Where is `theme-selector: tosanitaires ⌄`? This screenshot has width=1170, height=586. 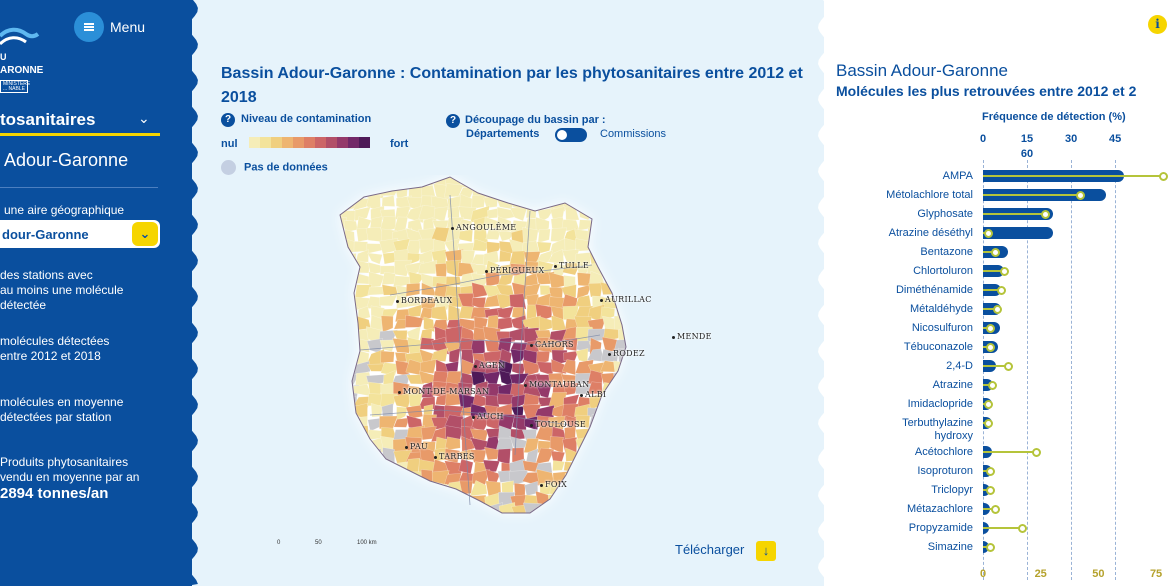
theme-selector: tosanitaires ⌄ is located at coordinates (80, 119).